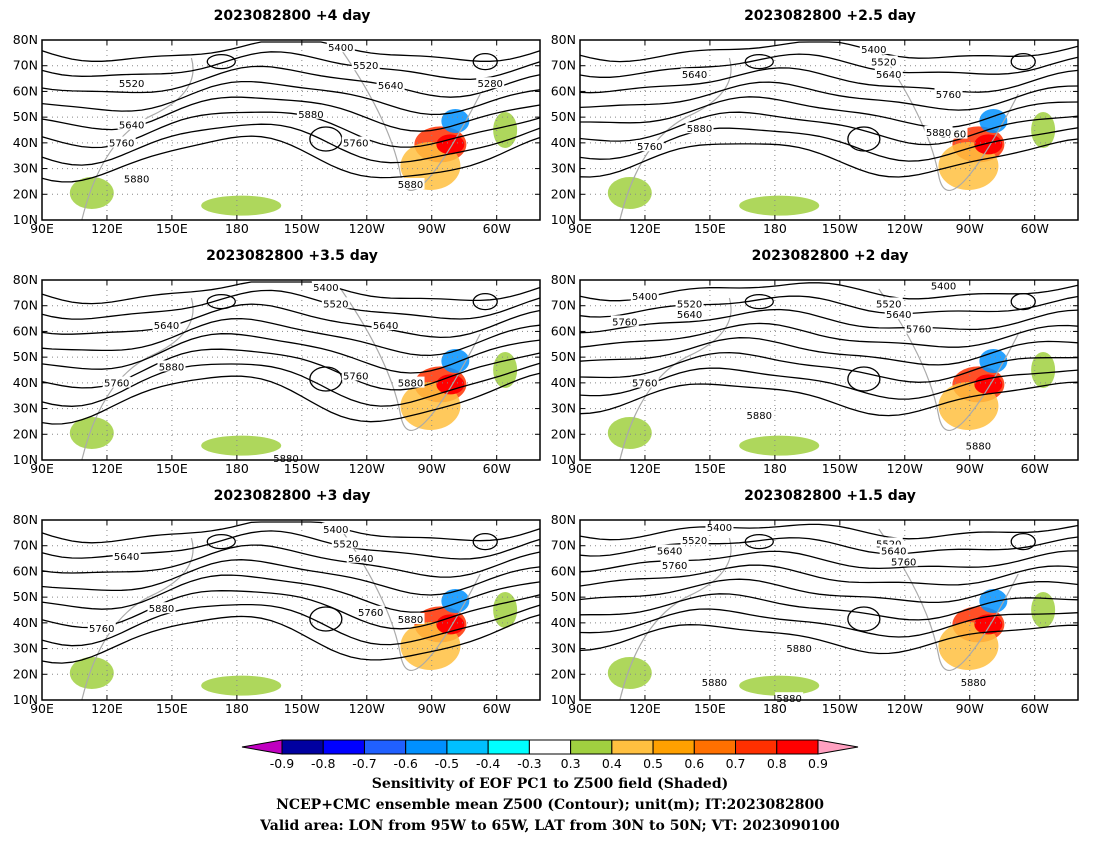 The height and width of the screenshot is (850, 1100). I want to click on colorbar-tick-label: -0.3, so click(529, 763).